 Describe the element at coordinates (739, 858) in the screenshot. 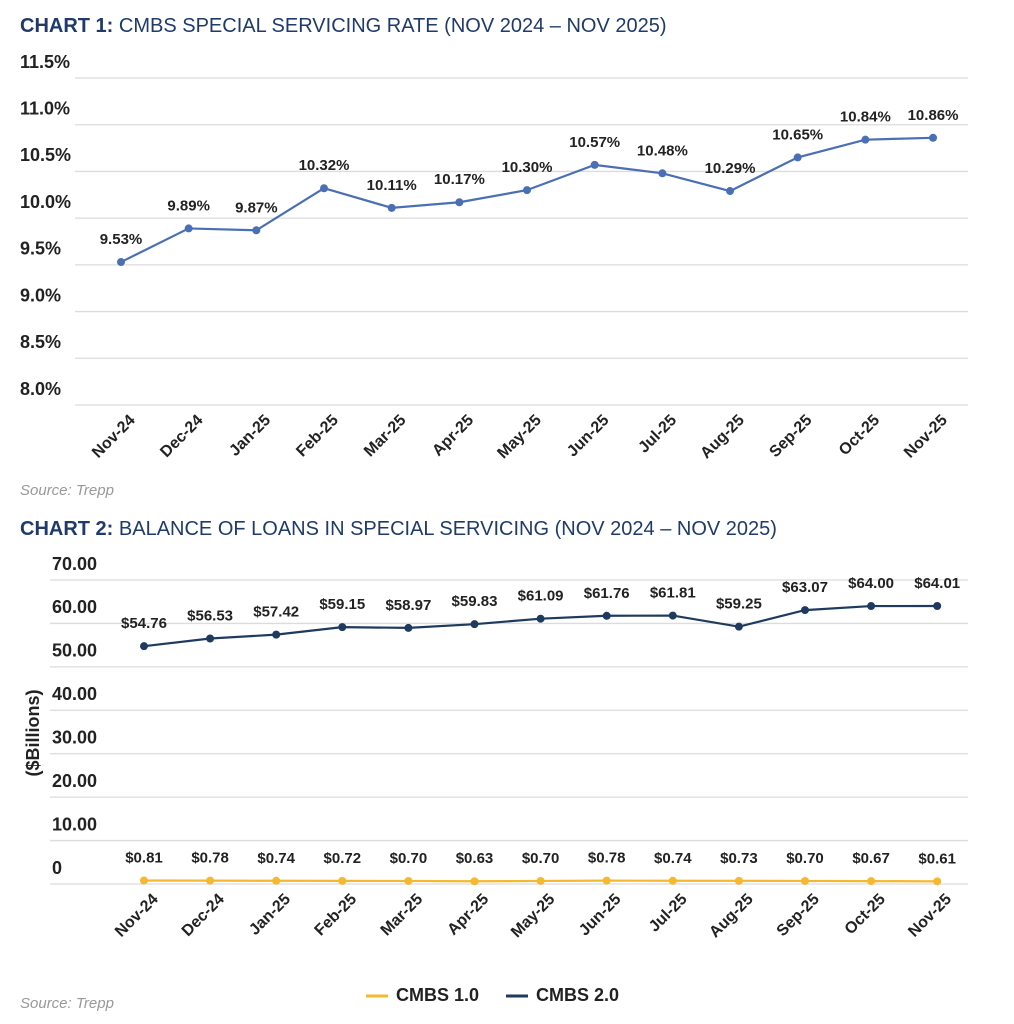

I see `data-label: $0.73` at that location.